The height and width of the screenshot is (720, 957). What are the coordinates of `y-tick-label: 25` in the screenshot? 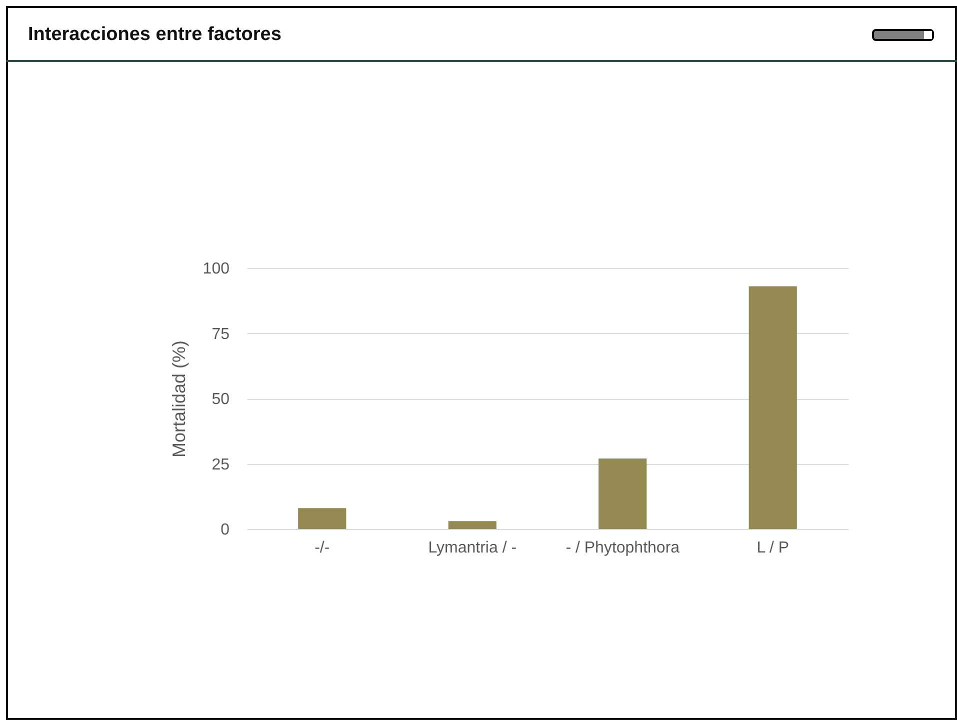 It's located at (221, 465).